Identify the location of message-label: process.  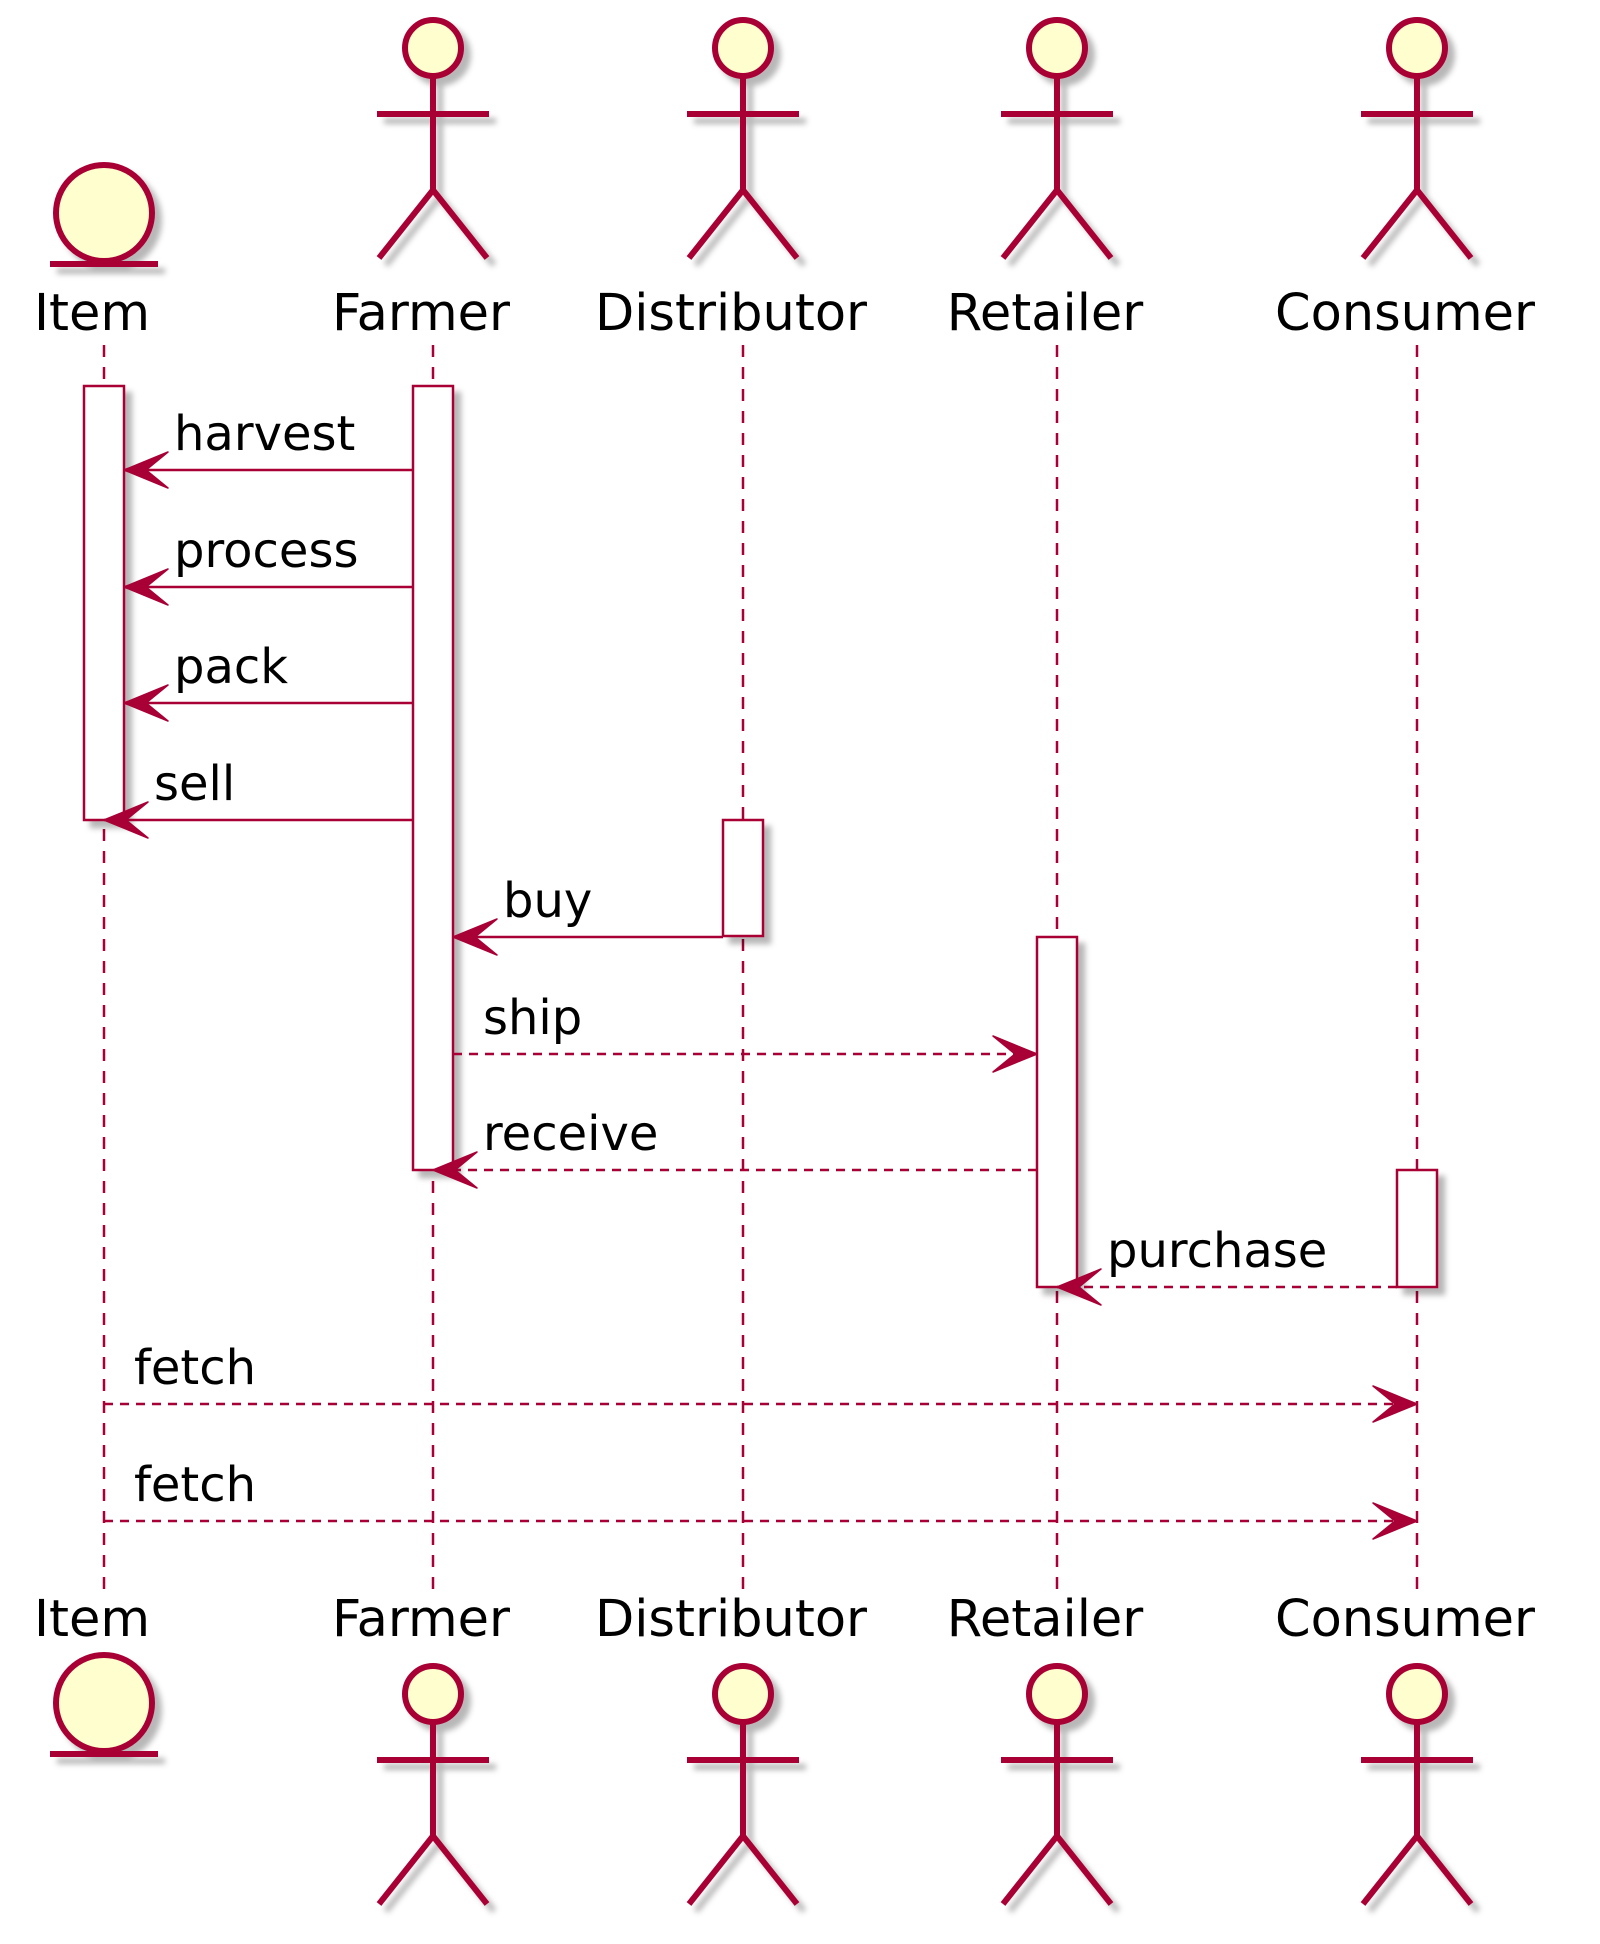
(266, 551).